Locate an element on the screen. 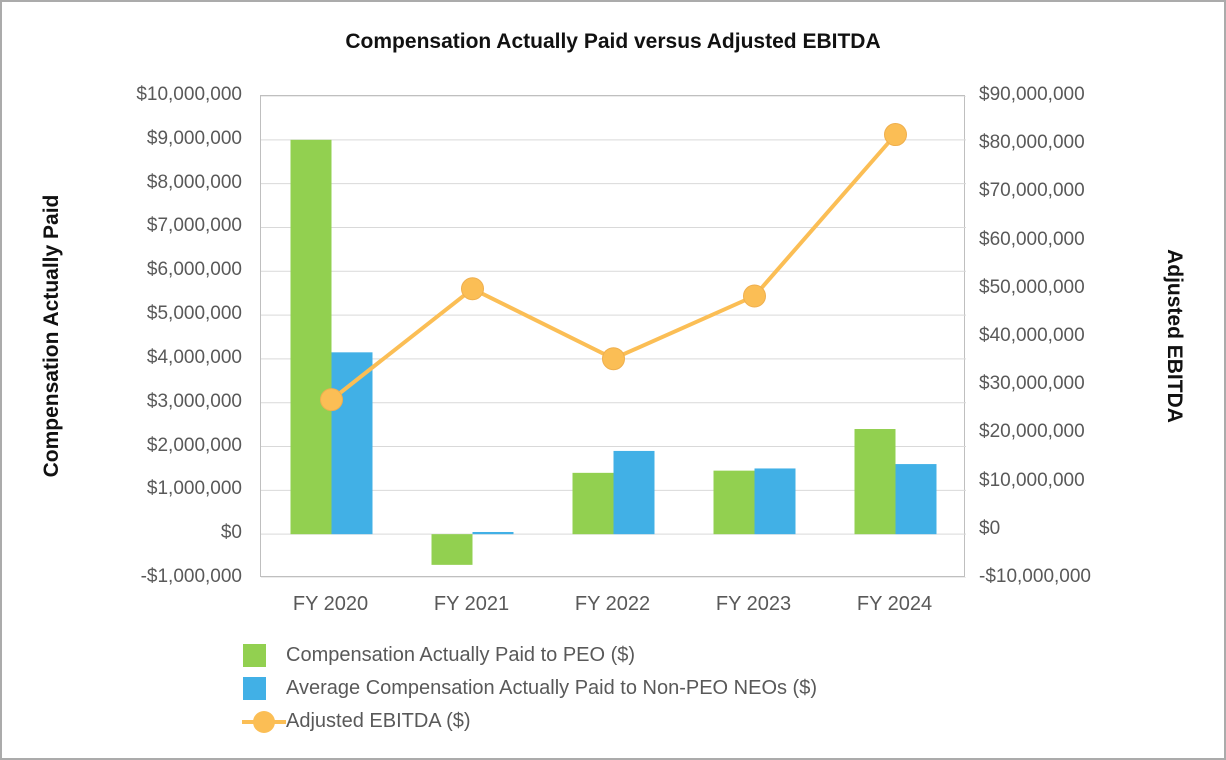 This screenshot has width=1226, height=760. right-axis-tick-label: $30,000,000 is located at coordinates (1032, 384).